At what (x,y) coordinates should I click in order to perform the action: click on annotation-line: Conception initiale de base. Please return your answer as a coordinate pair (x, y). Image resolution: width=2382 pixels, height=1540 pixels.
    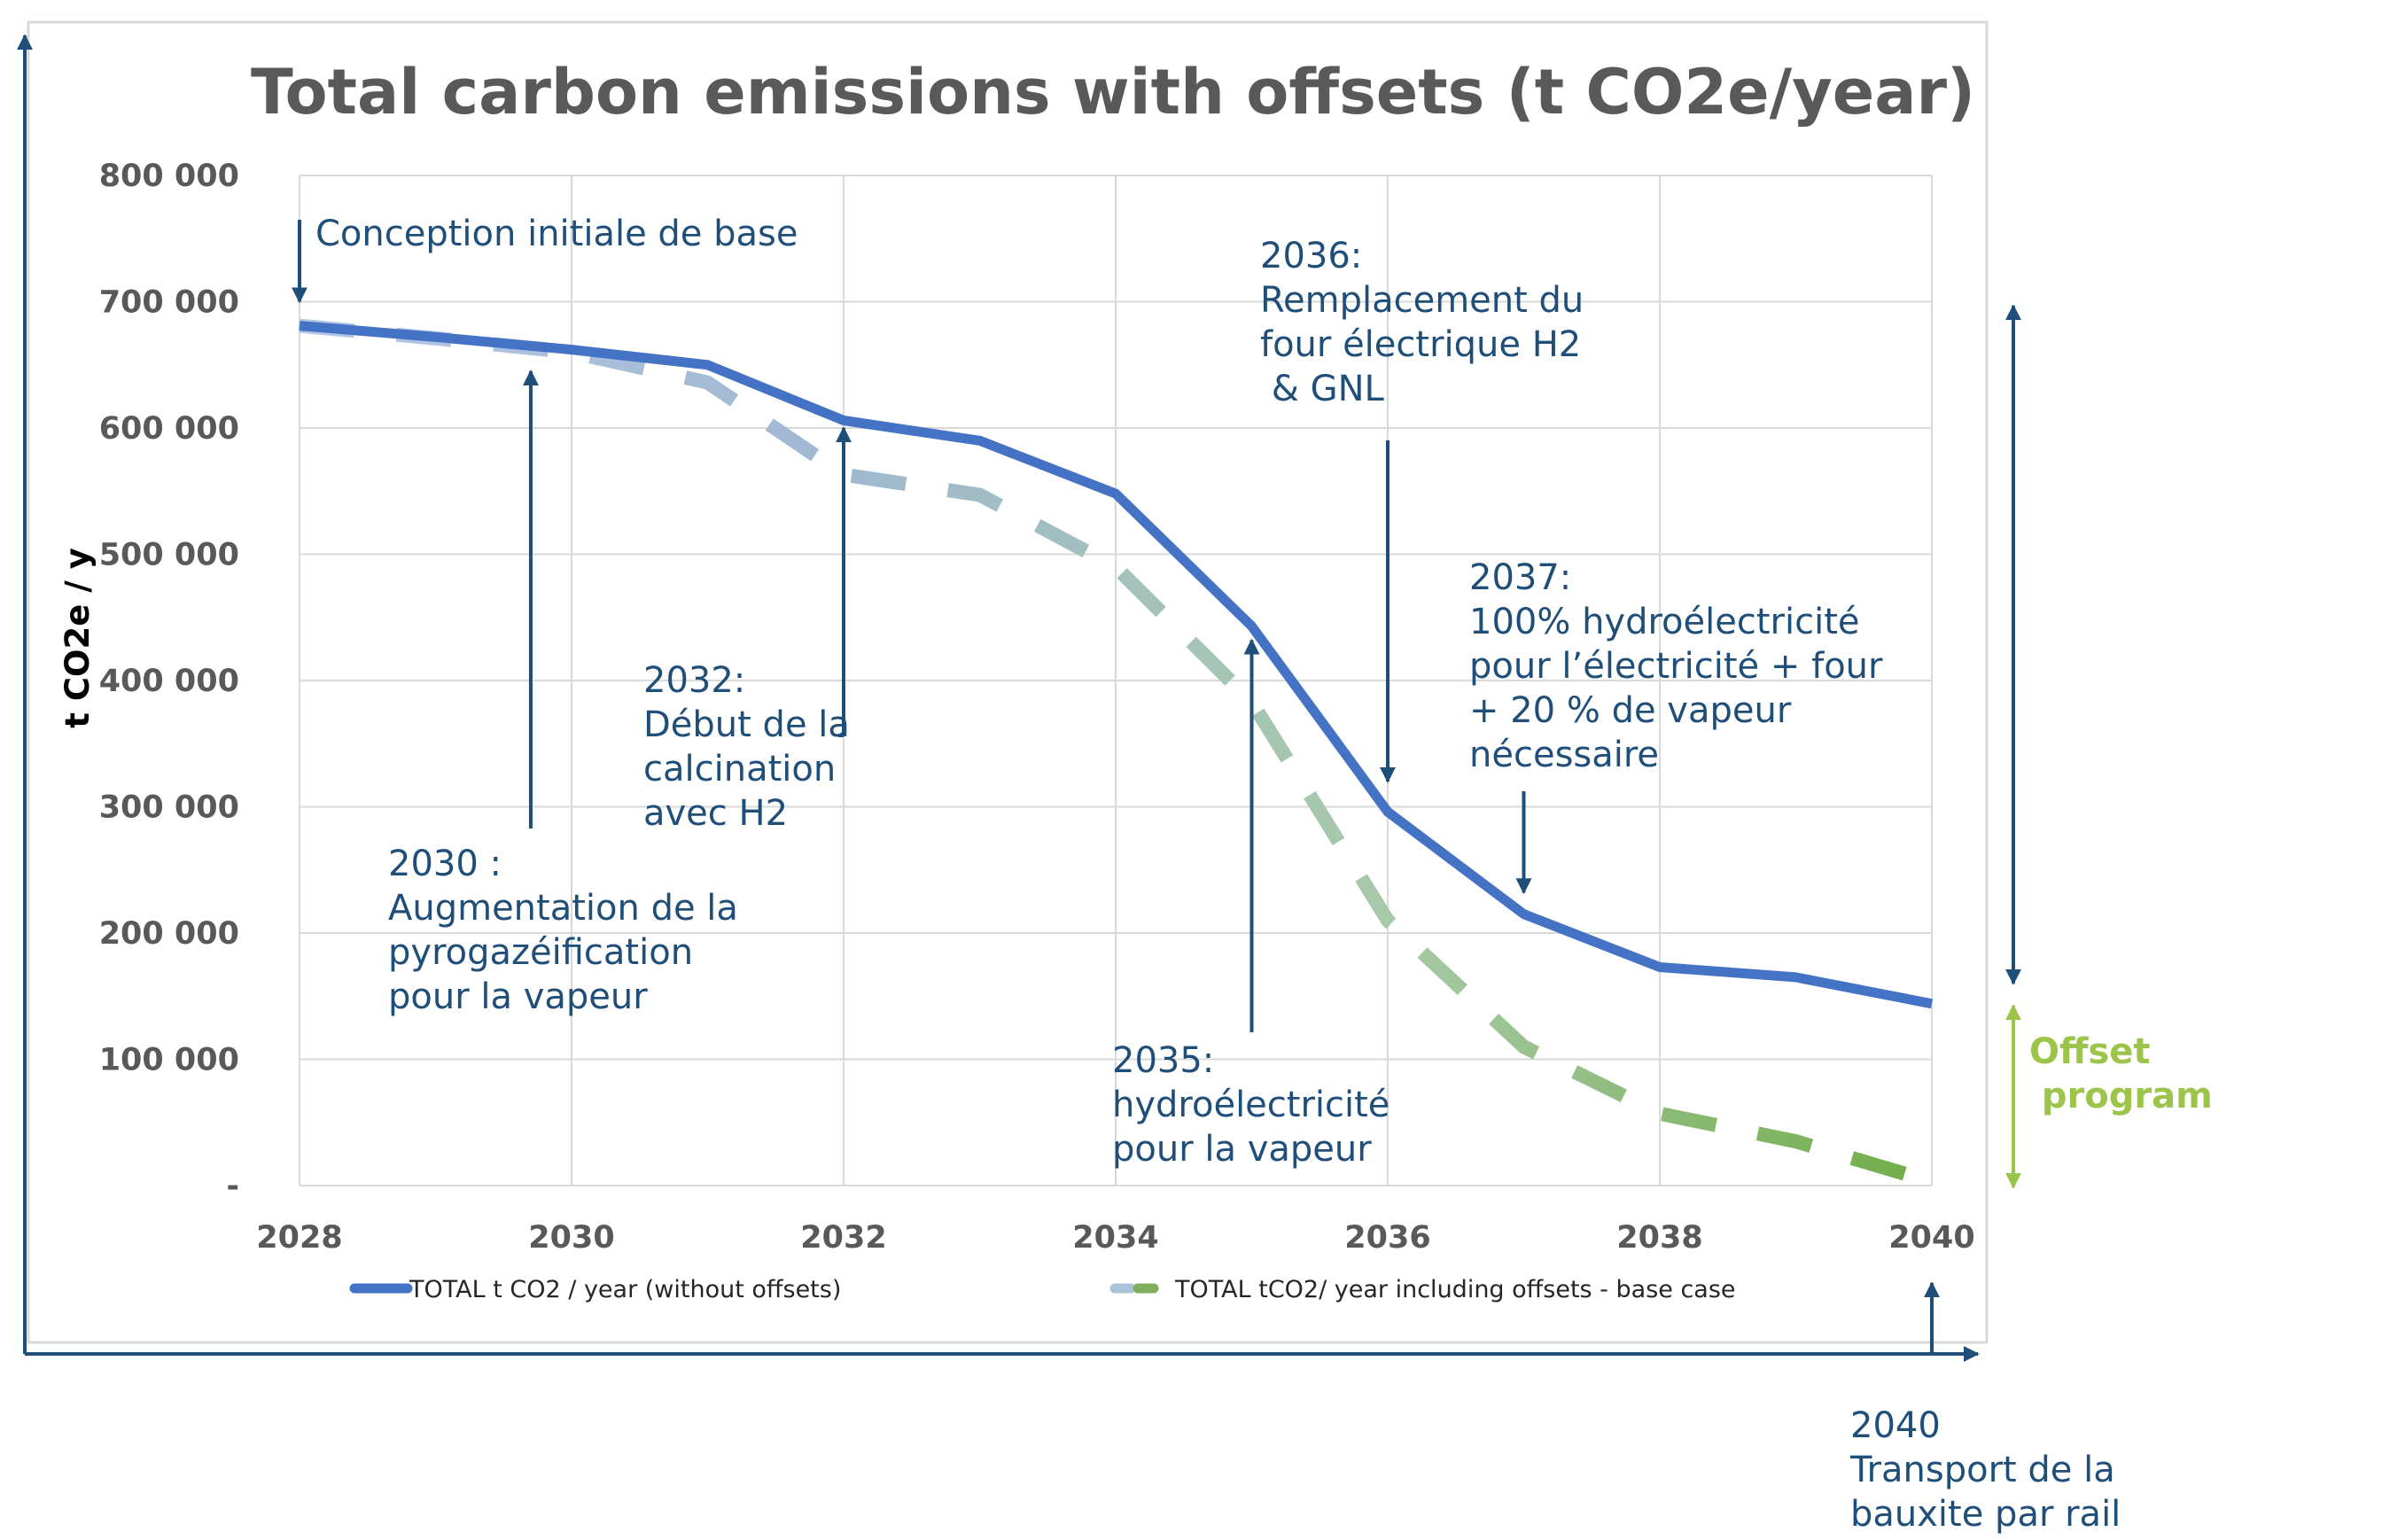
    Looking at the image, I should click on (556, 234).